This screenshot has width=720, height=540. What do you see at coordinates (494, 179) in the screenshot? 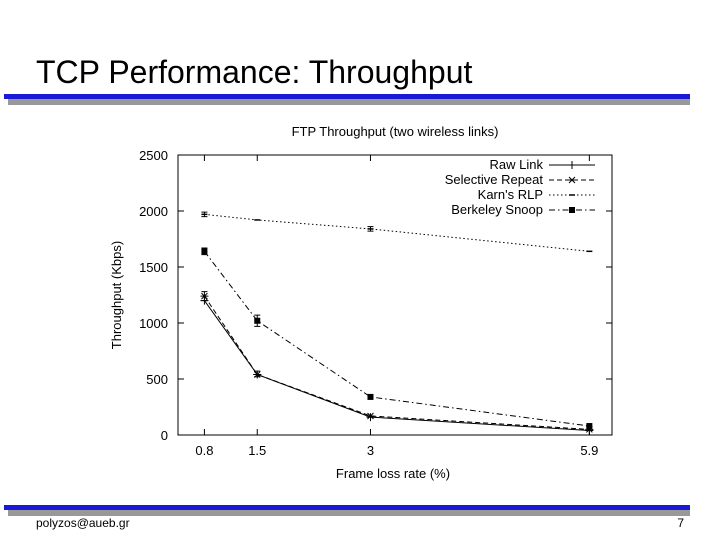
I see `legend-label: Selective Repeat` at bounding box center [494, 179].